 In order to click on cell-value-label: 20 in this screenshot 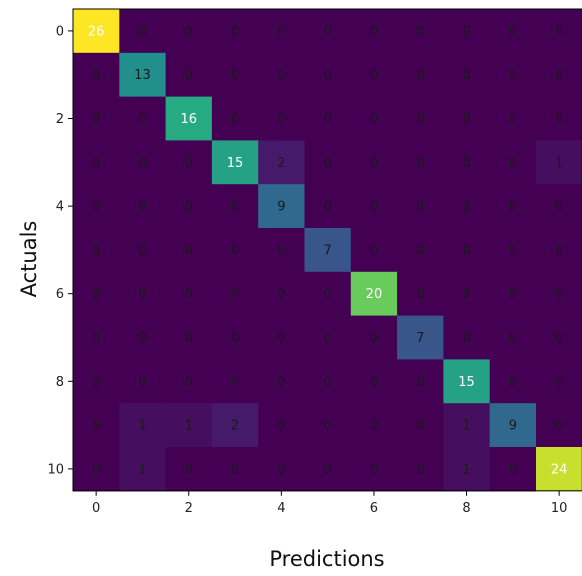, I will do `click(374, 294)`.